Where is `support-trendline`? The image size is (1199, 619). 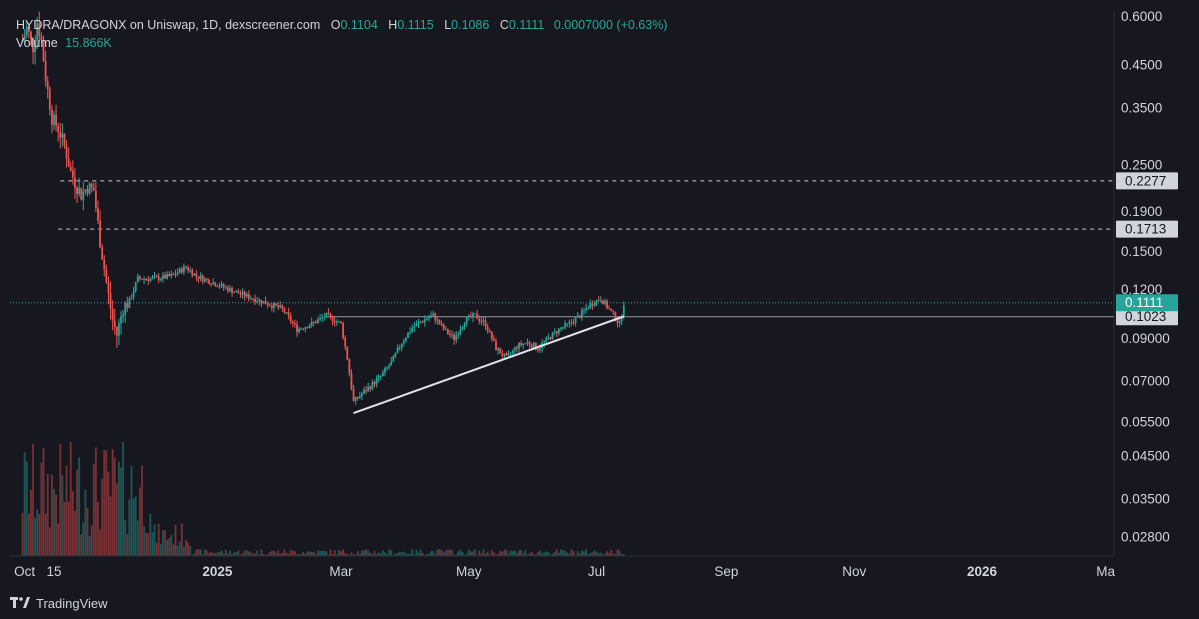
support-trendline is located at coordinates (489, 365).